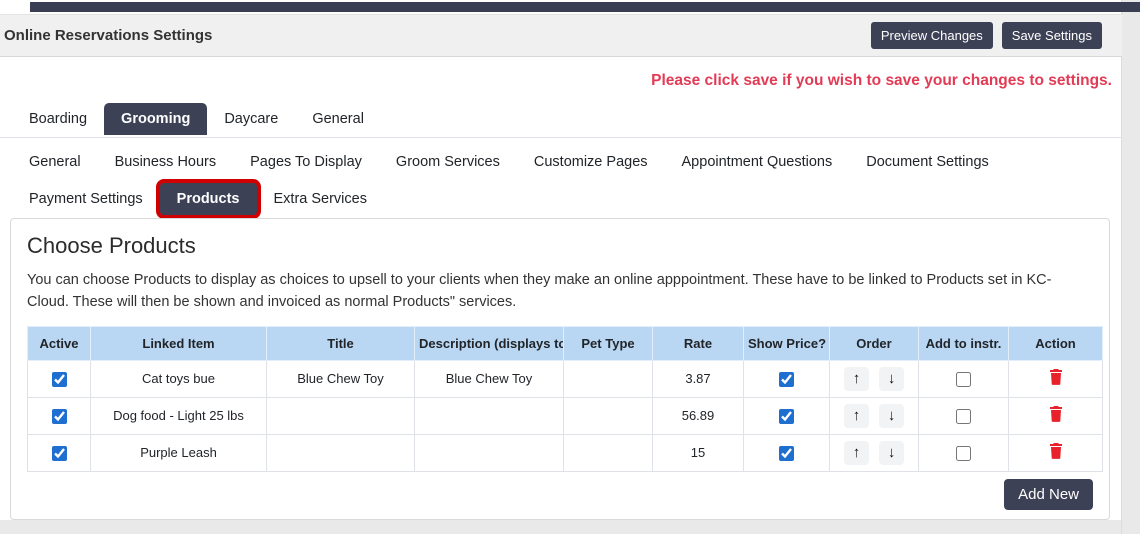 The image size is (1140, 534). What do you see at coordinates (251, 119) in the screenshot?
I see `tab-daycare: Daycare` at bounding box center [251, 119].